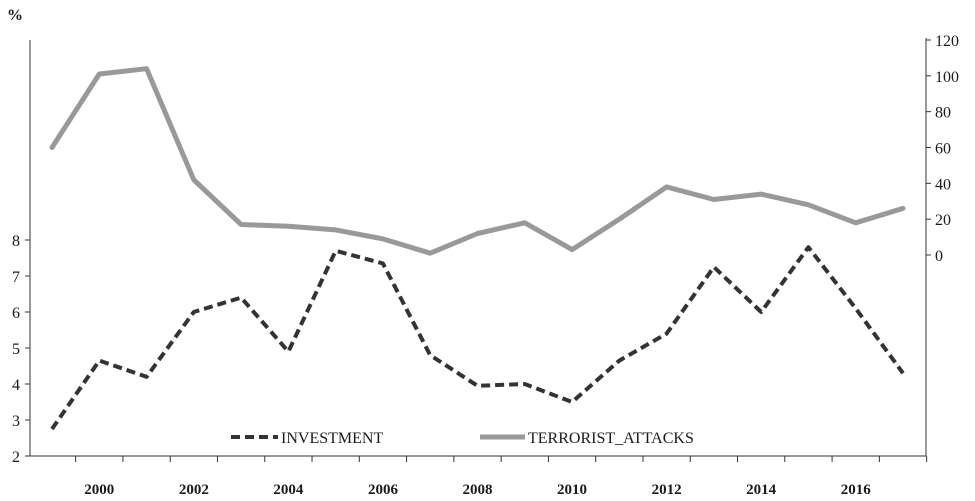  I want to click on right-tick-label: 120, so click(947, 41).